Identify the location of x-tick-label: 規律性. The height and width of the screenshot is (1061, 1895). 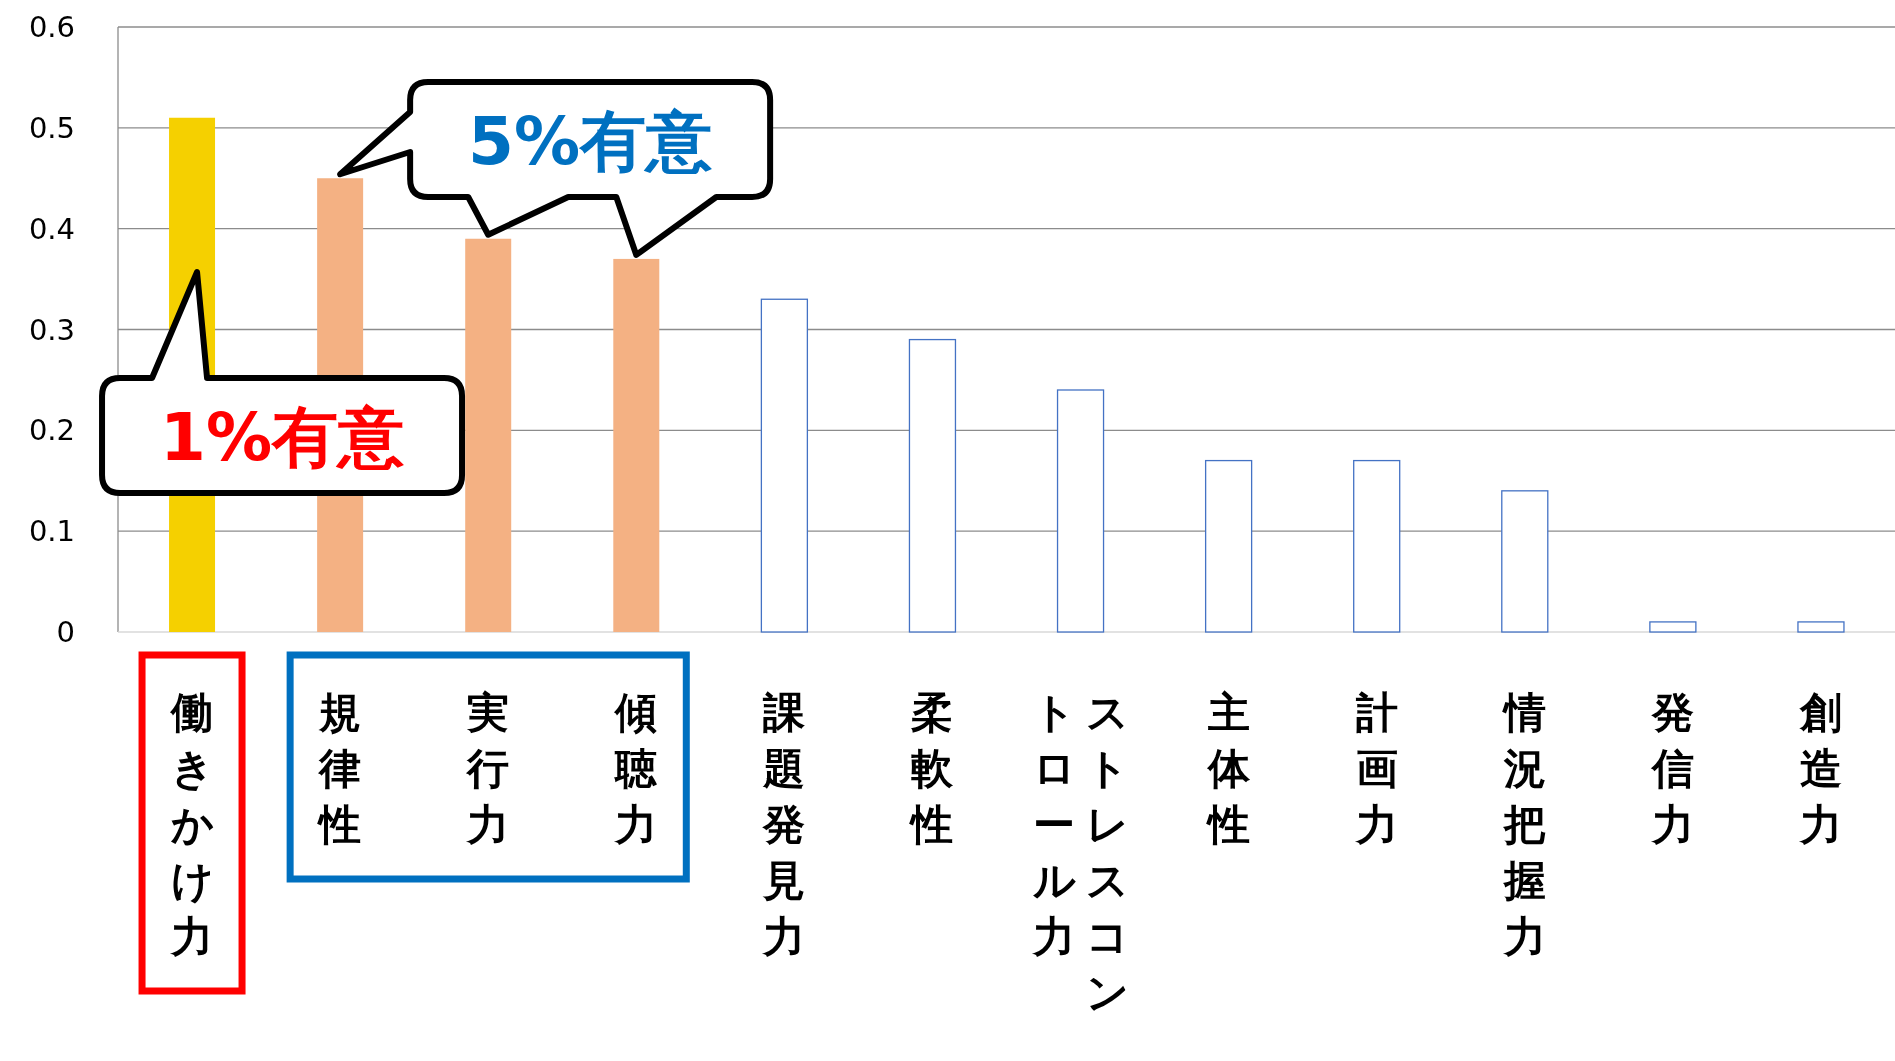
(339, 769).